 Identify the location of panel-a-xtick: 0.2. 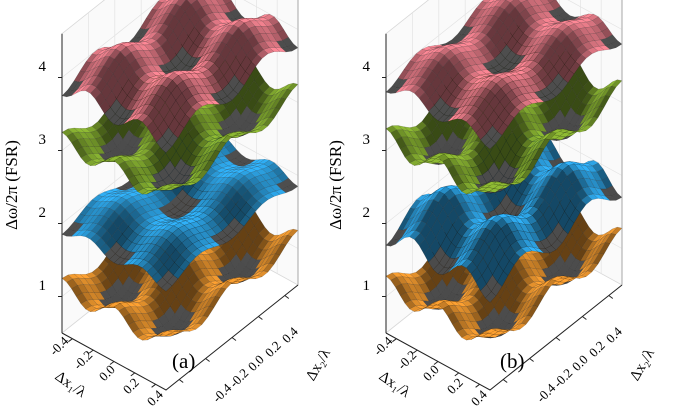
(131, 386).